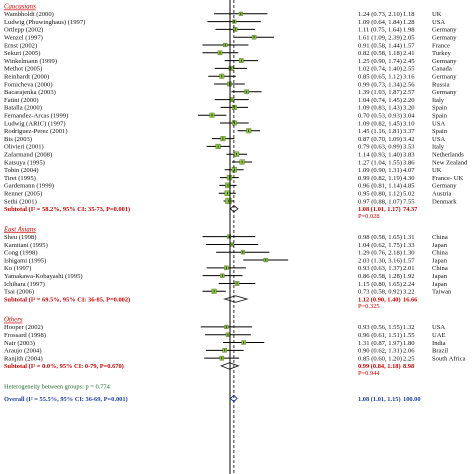 The width and height of the screenshot is (474, 474). What do you see at coordinates (409, 276) in the screenshot?
I see `weight-text: 1.92` at bounding box center [409, 276].